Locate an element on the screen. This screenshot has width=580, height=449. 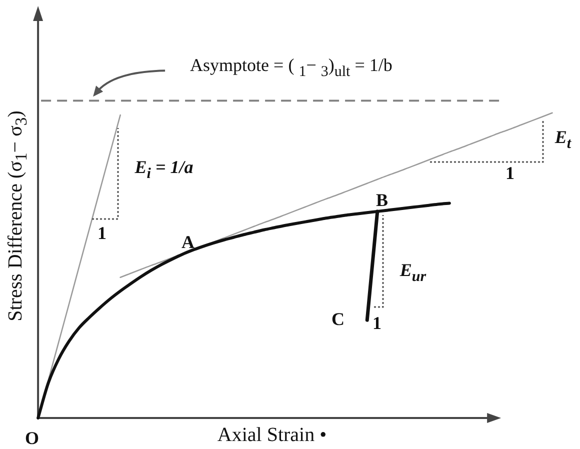
text: O is located at coordinates (32, 438).